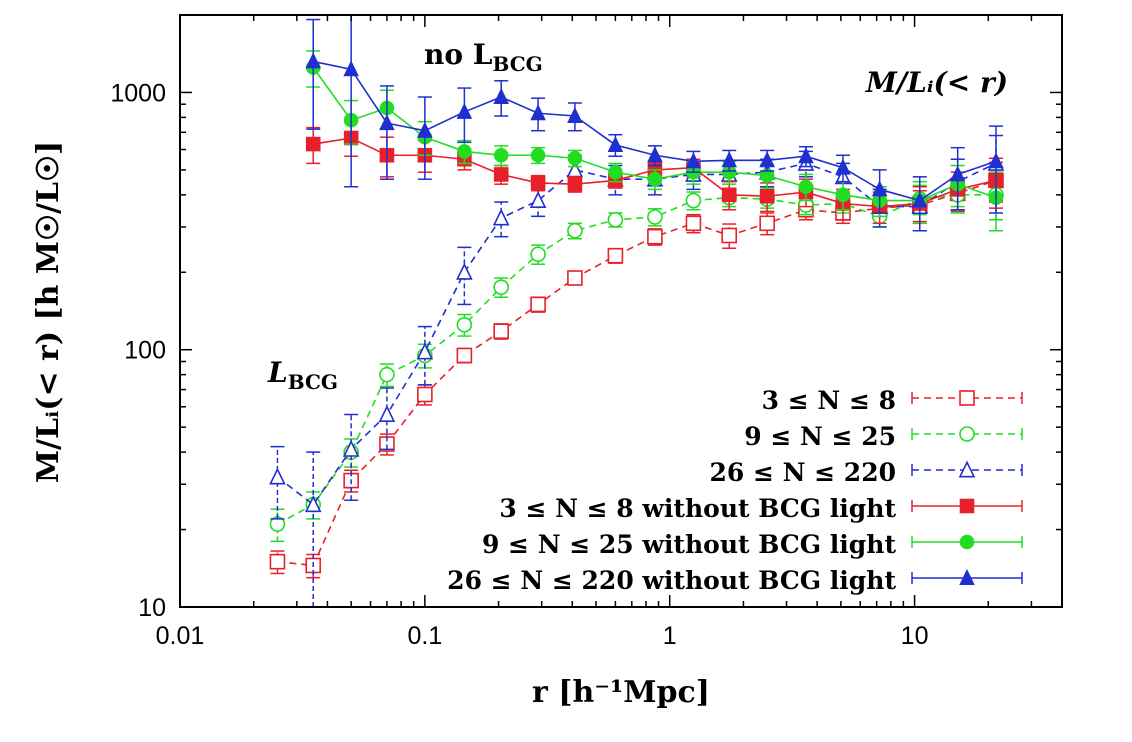  Describe the element at coordinates (517, 64) in the screenshot. I see `annotation-no-lbcg-sub: BCG` at that location.